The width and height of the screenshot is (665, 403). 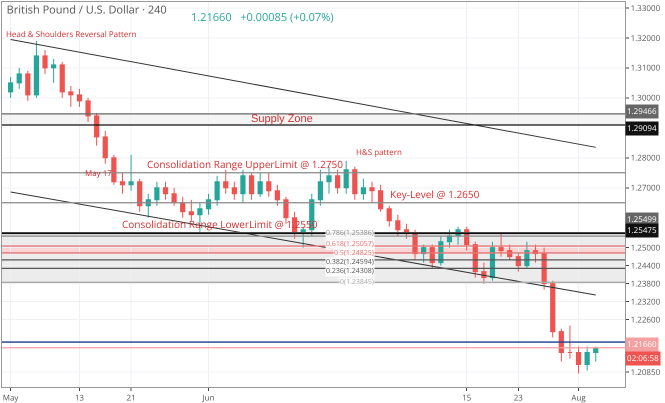 What do you see at coordinates (645, 188) in the screenshot?
I see `y-tick-label: 1.27000` at bounding box center [645, 188].